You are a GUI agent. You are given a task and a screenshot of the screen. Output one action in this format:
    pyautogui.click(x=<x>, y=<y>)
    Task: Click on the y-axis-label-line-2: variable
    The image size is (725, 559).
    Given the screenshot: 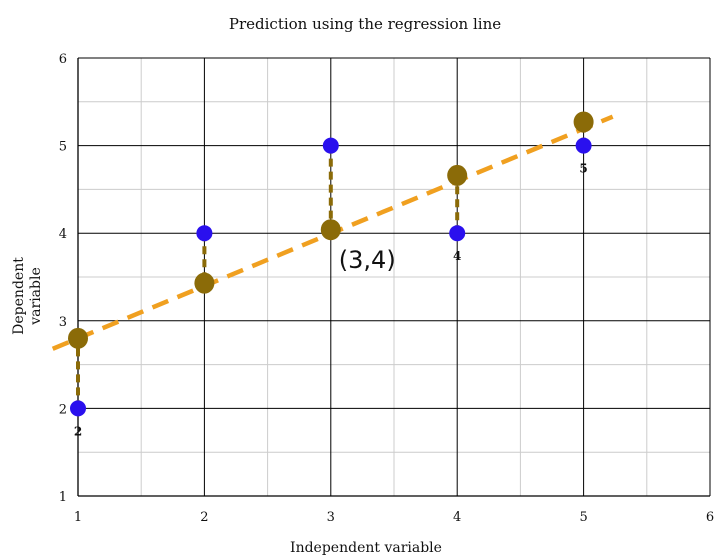 What is the action you would take?
    pyautogui.click(x=36, y=296)
    